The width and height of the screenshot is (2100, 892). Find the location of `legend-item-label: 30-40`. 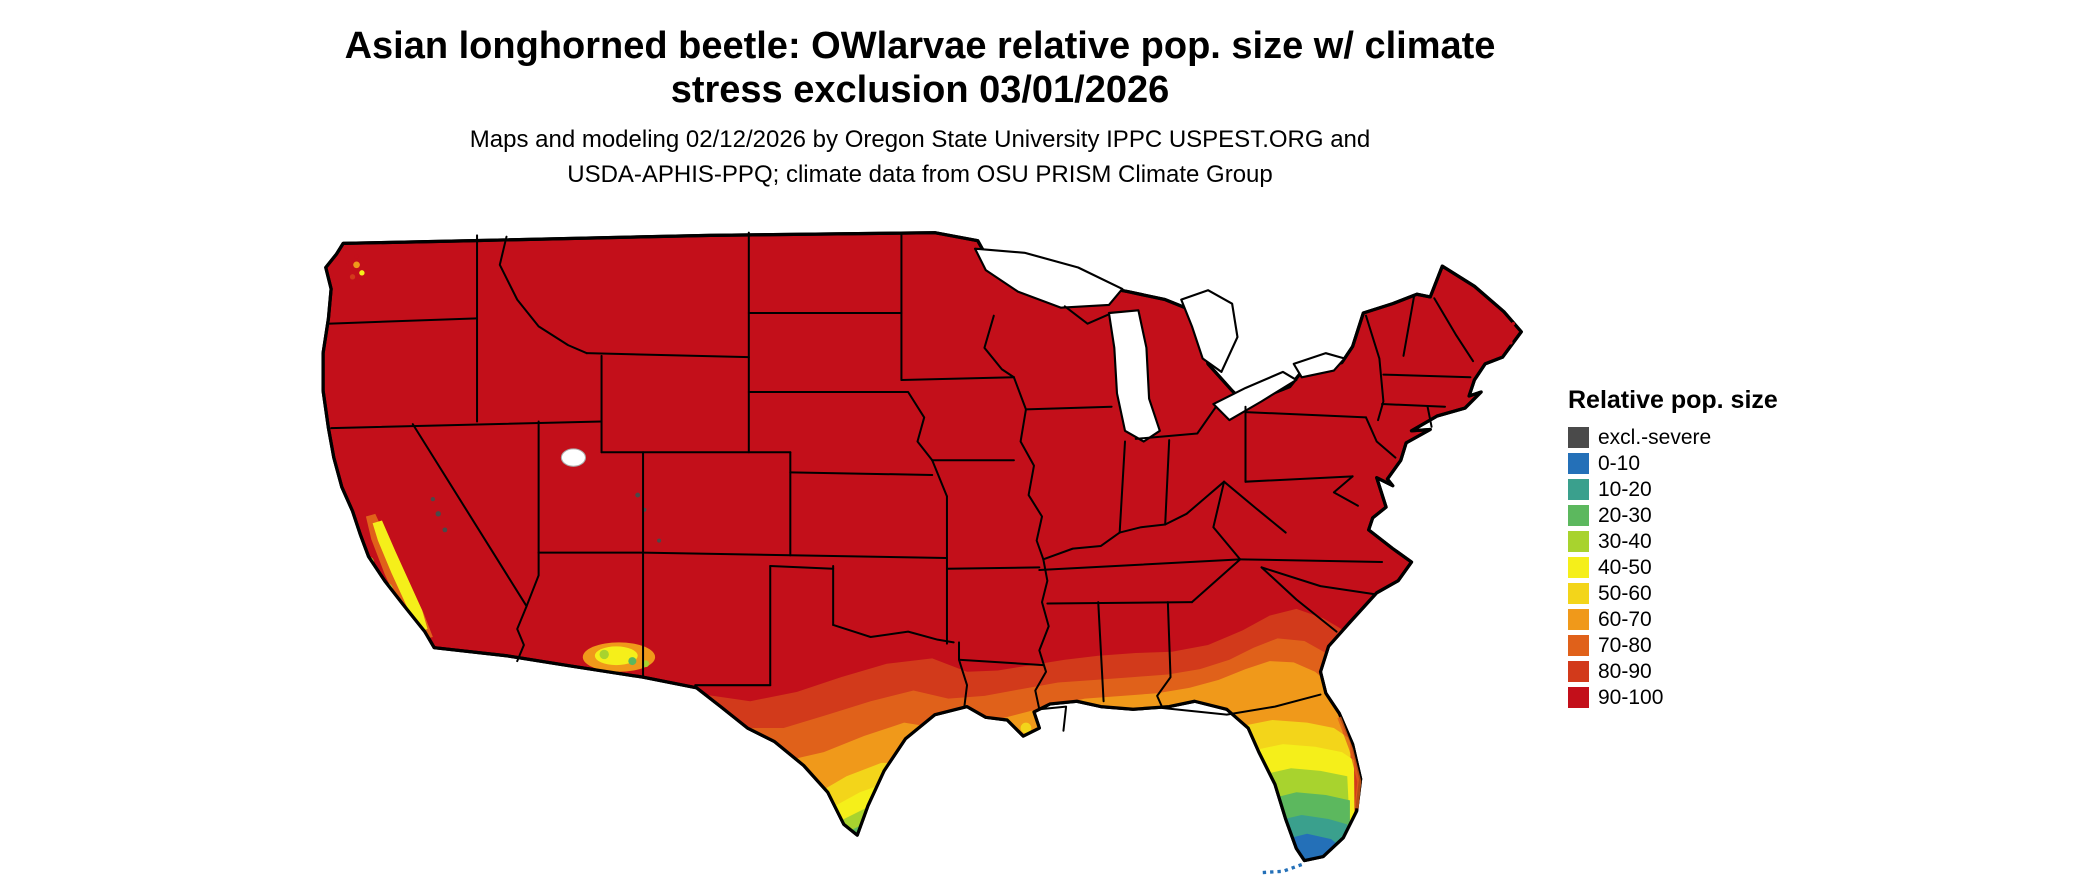

legend-item-label: 30-40 is located at coordinates (1625, 541).